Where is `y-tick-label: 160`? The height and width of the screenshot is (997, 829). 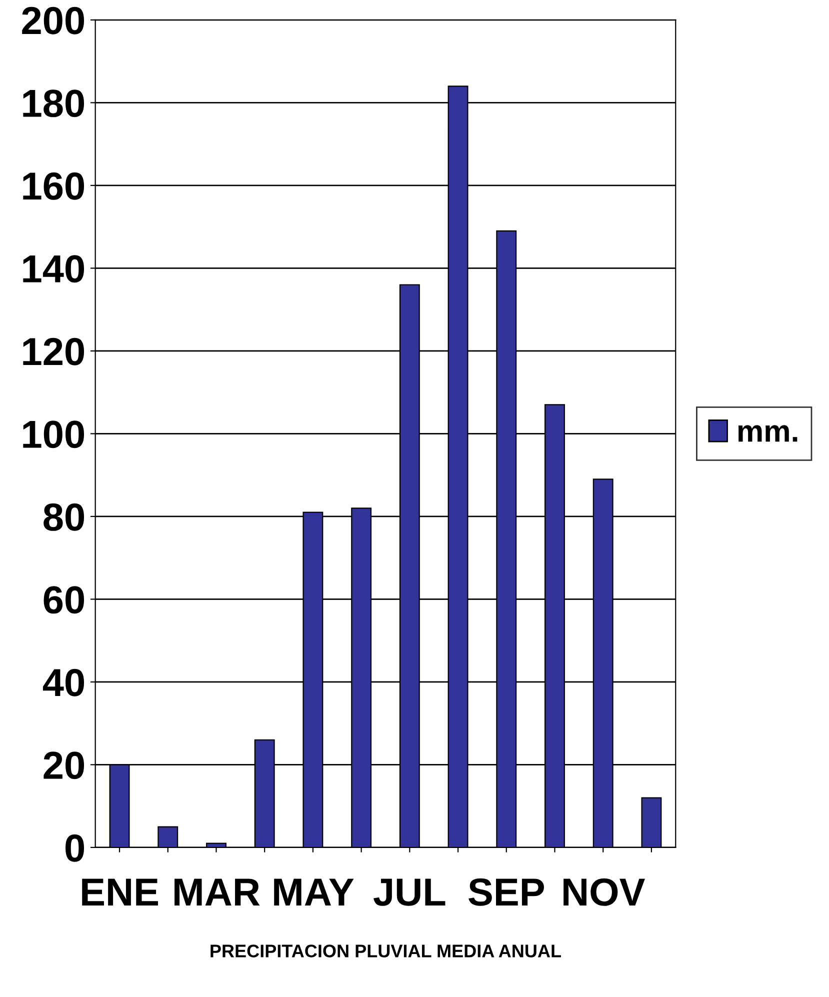 y-tick-label: 160 is located at coordinates (53, 186).